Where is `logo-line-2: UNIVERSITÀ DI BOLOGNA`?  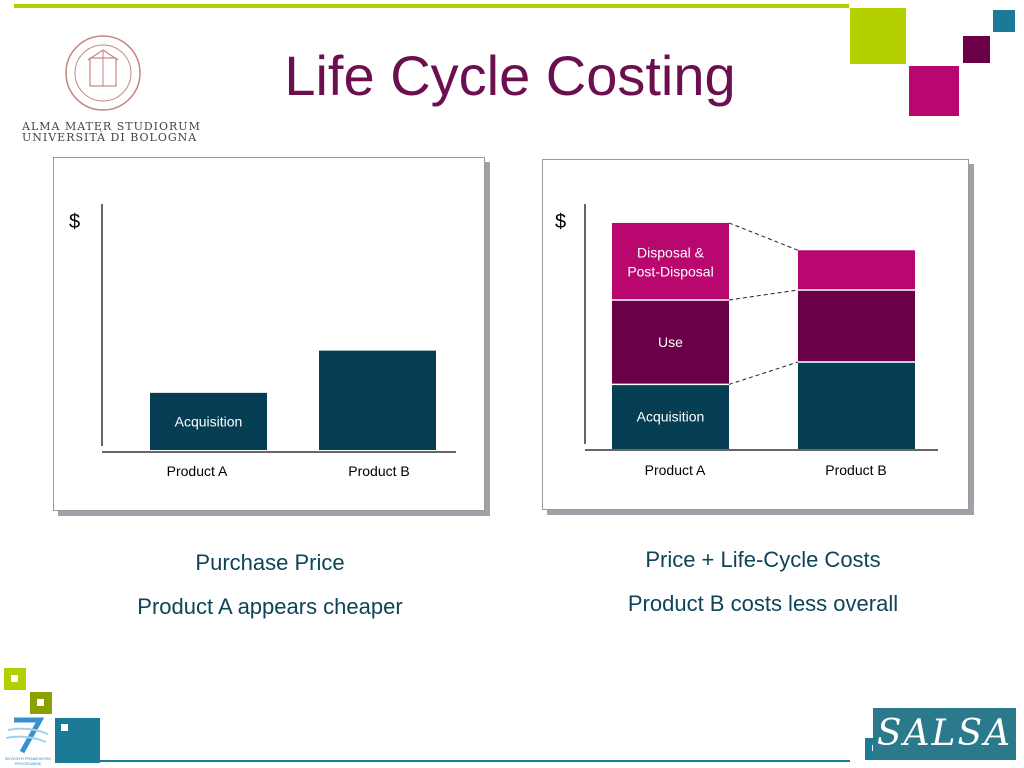
logo-line-2: UNIVERSITÀ DI BOLOGNA is located at coordinates (110, 137).